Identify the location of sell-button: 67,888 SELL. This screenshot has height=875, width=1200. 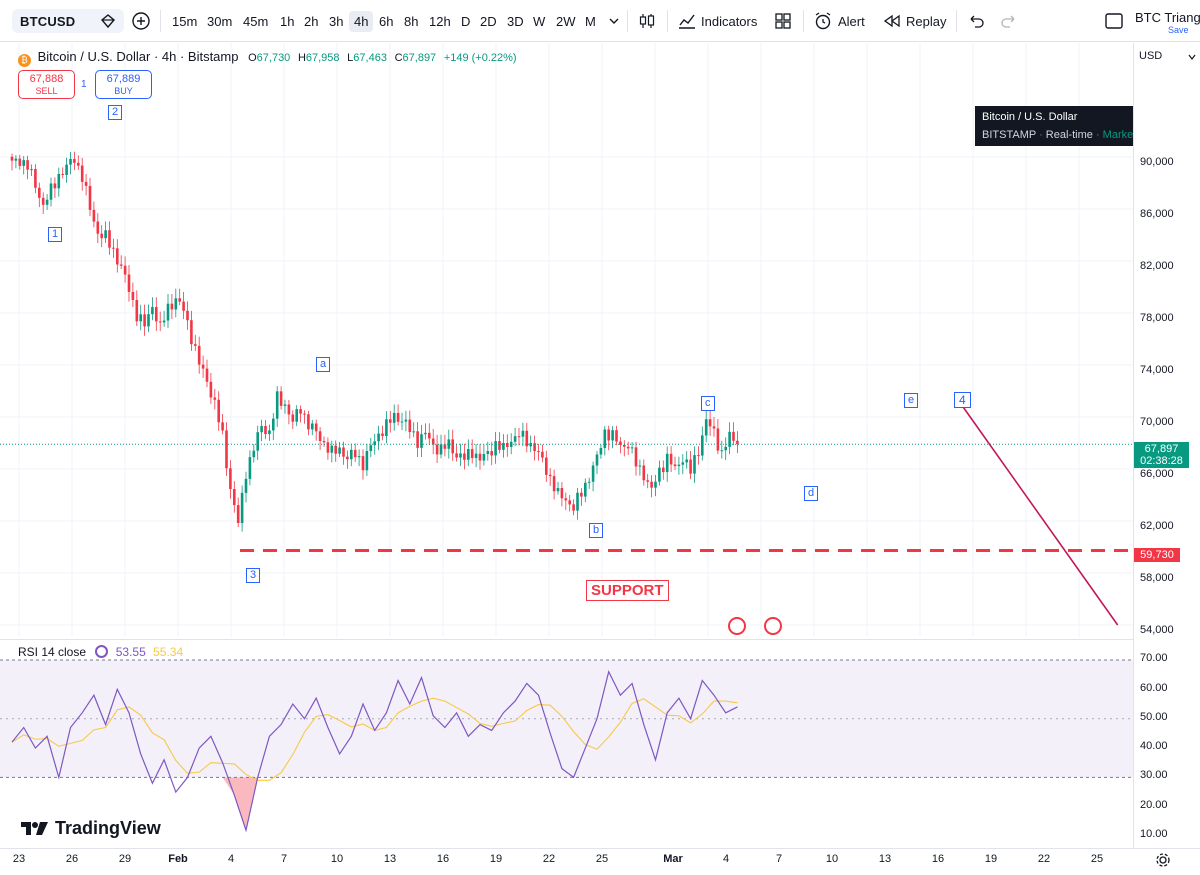
(46, 84).